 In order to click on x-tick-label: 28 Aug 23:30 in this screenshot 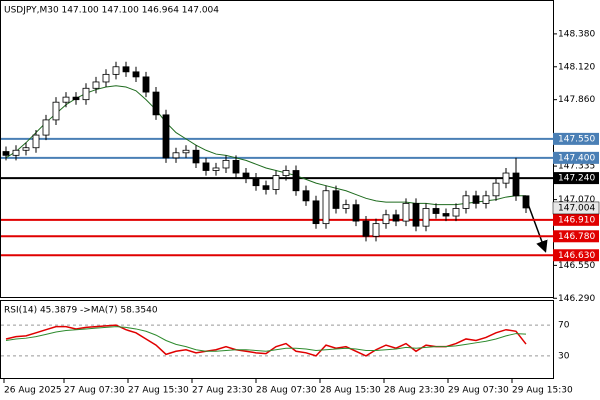, I will do `click(414, 391)`.